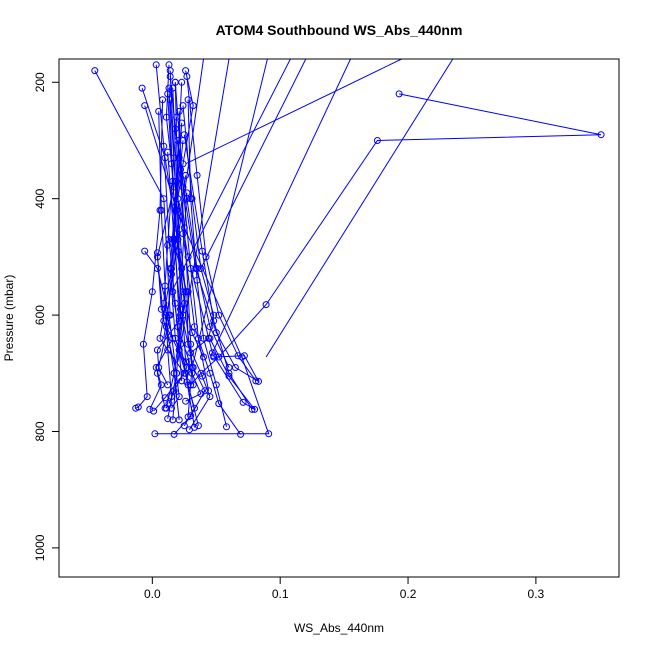 The image size is (650, 650). Describe the element at coordinates (536, 594) in the screenshot. I see `x-tick-label: 0.3` at that location.